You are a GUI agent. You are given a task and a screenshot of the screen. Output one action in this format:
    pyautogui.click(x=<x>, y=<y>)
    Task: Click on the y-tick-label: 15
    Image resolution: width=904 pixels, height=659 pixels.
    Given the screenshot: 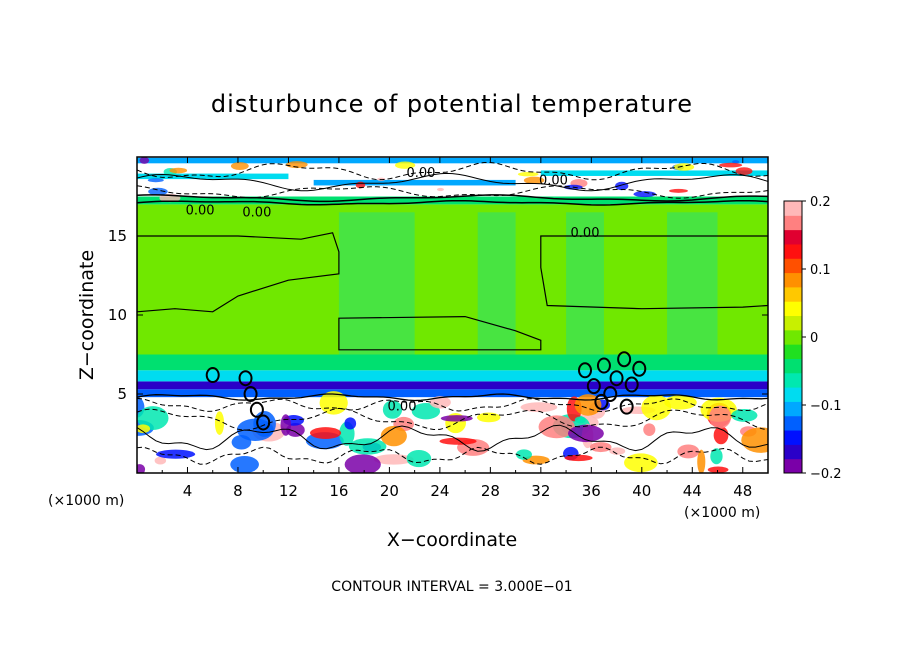 What is the action you would take?
    pyautogui.click(x=117, y=236)
    